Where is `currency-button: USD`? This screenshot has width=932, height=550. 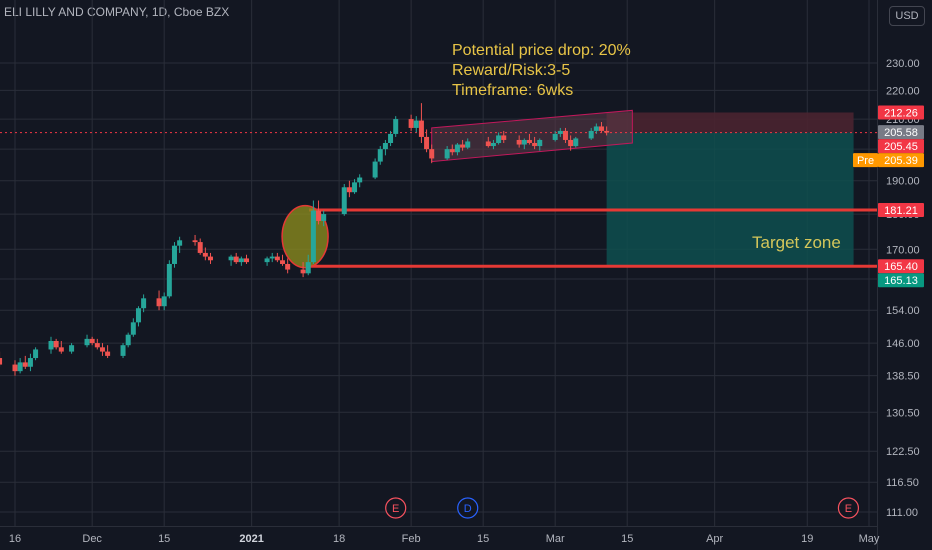
currency-button: USD is located at coordinates (907, 16).